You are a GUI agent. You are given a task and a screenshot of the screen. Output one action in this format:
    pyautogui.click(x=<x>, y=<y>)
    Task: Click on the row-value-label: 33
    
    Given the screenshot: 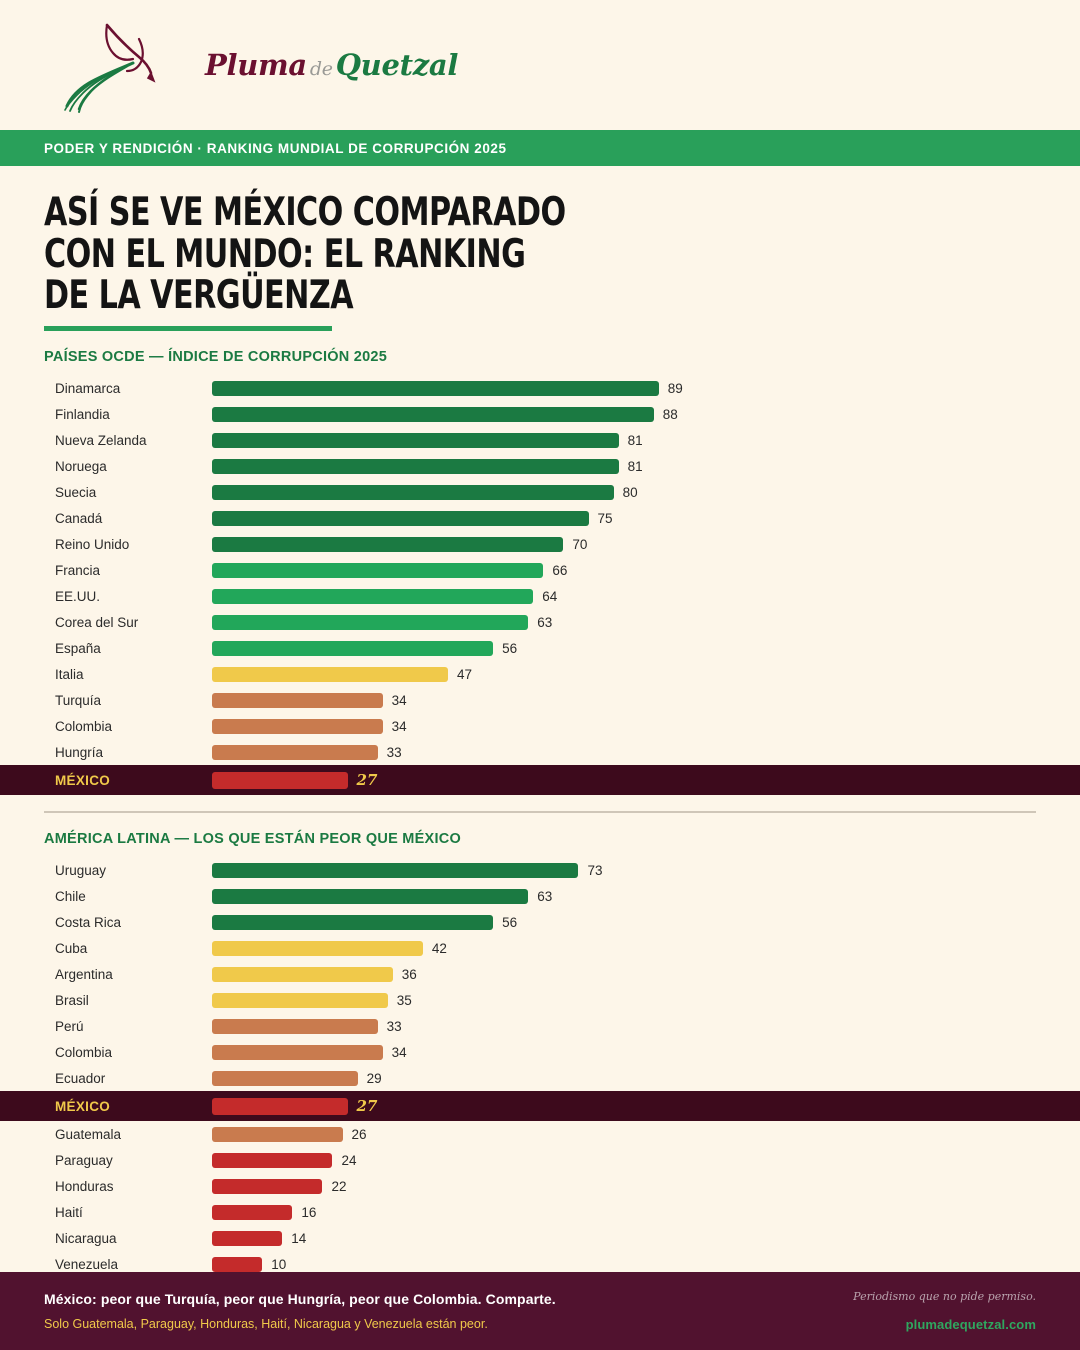 What is the action you would take?
    pyautogui.click(x=394, y=1026)
    